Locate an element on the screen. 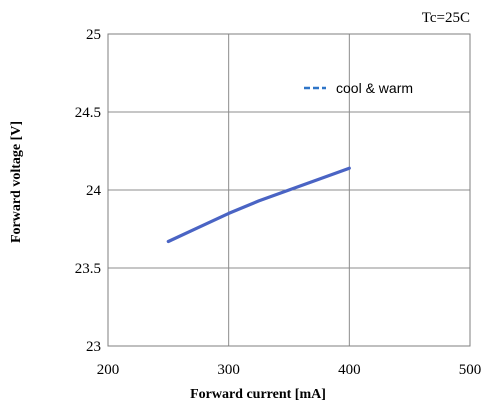  y-tick-label: 23.5 is located at coordinates (88, 269).